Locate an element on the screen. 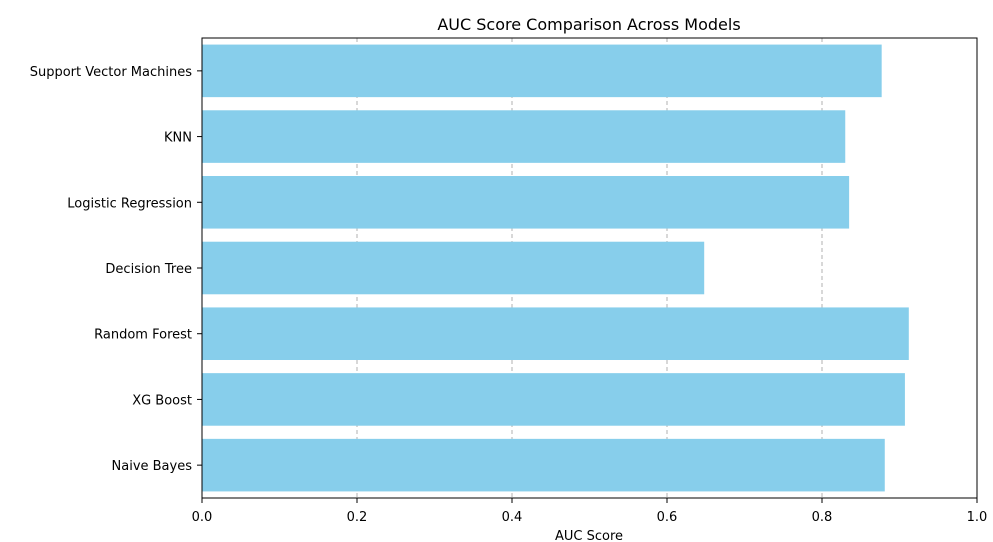 Image resolution: width=993 pixels, height=542 pixels. bar-knn is located at coordinates (524, 136).